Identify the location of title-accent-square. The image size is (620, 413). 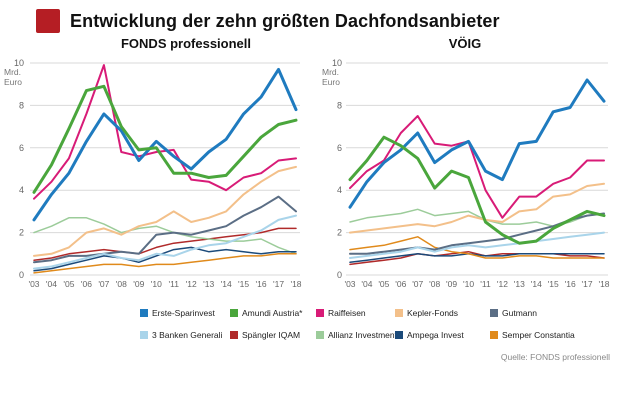
(48, 21).